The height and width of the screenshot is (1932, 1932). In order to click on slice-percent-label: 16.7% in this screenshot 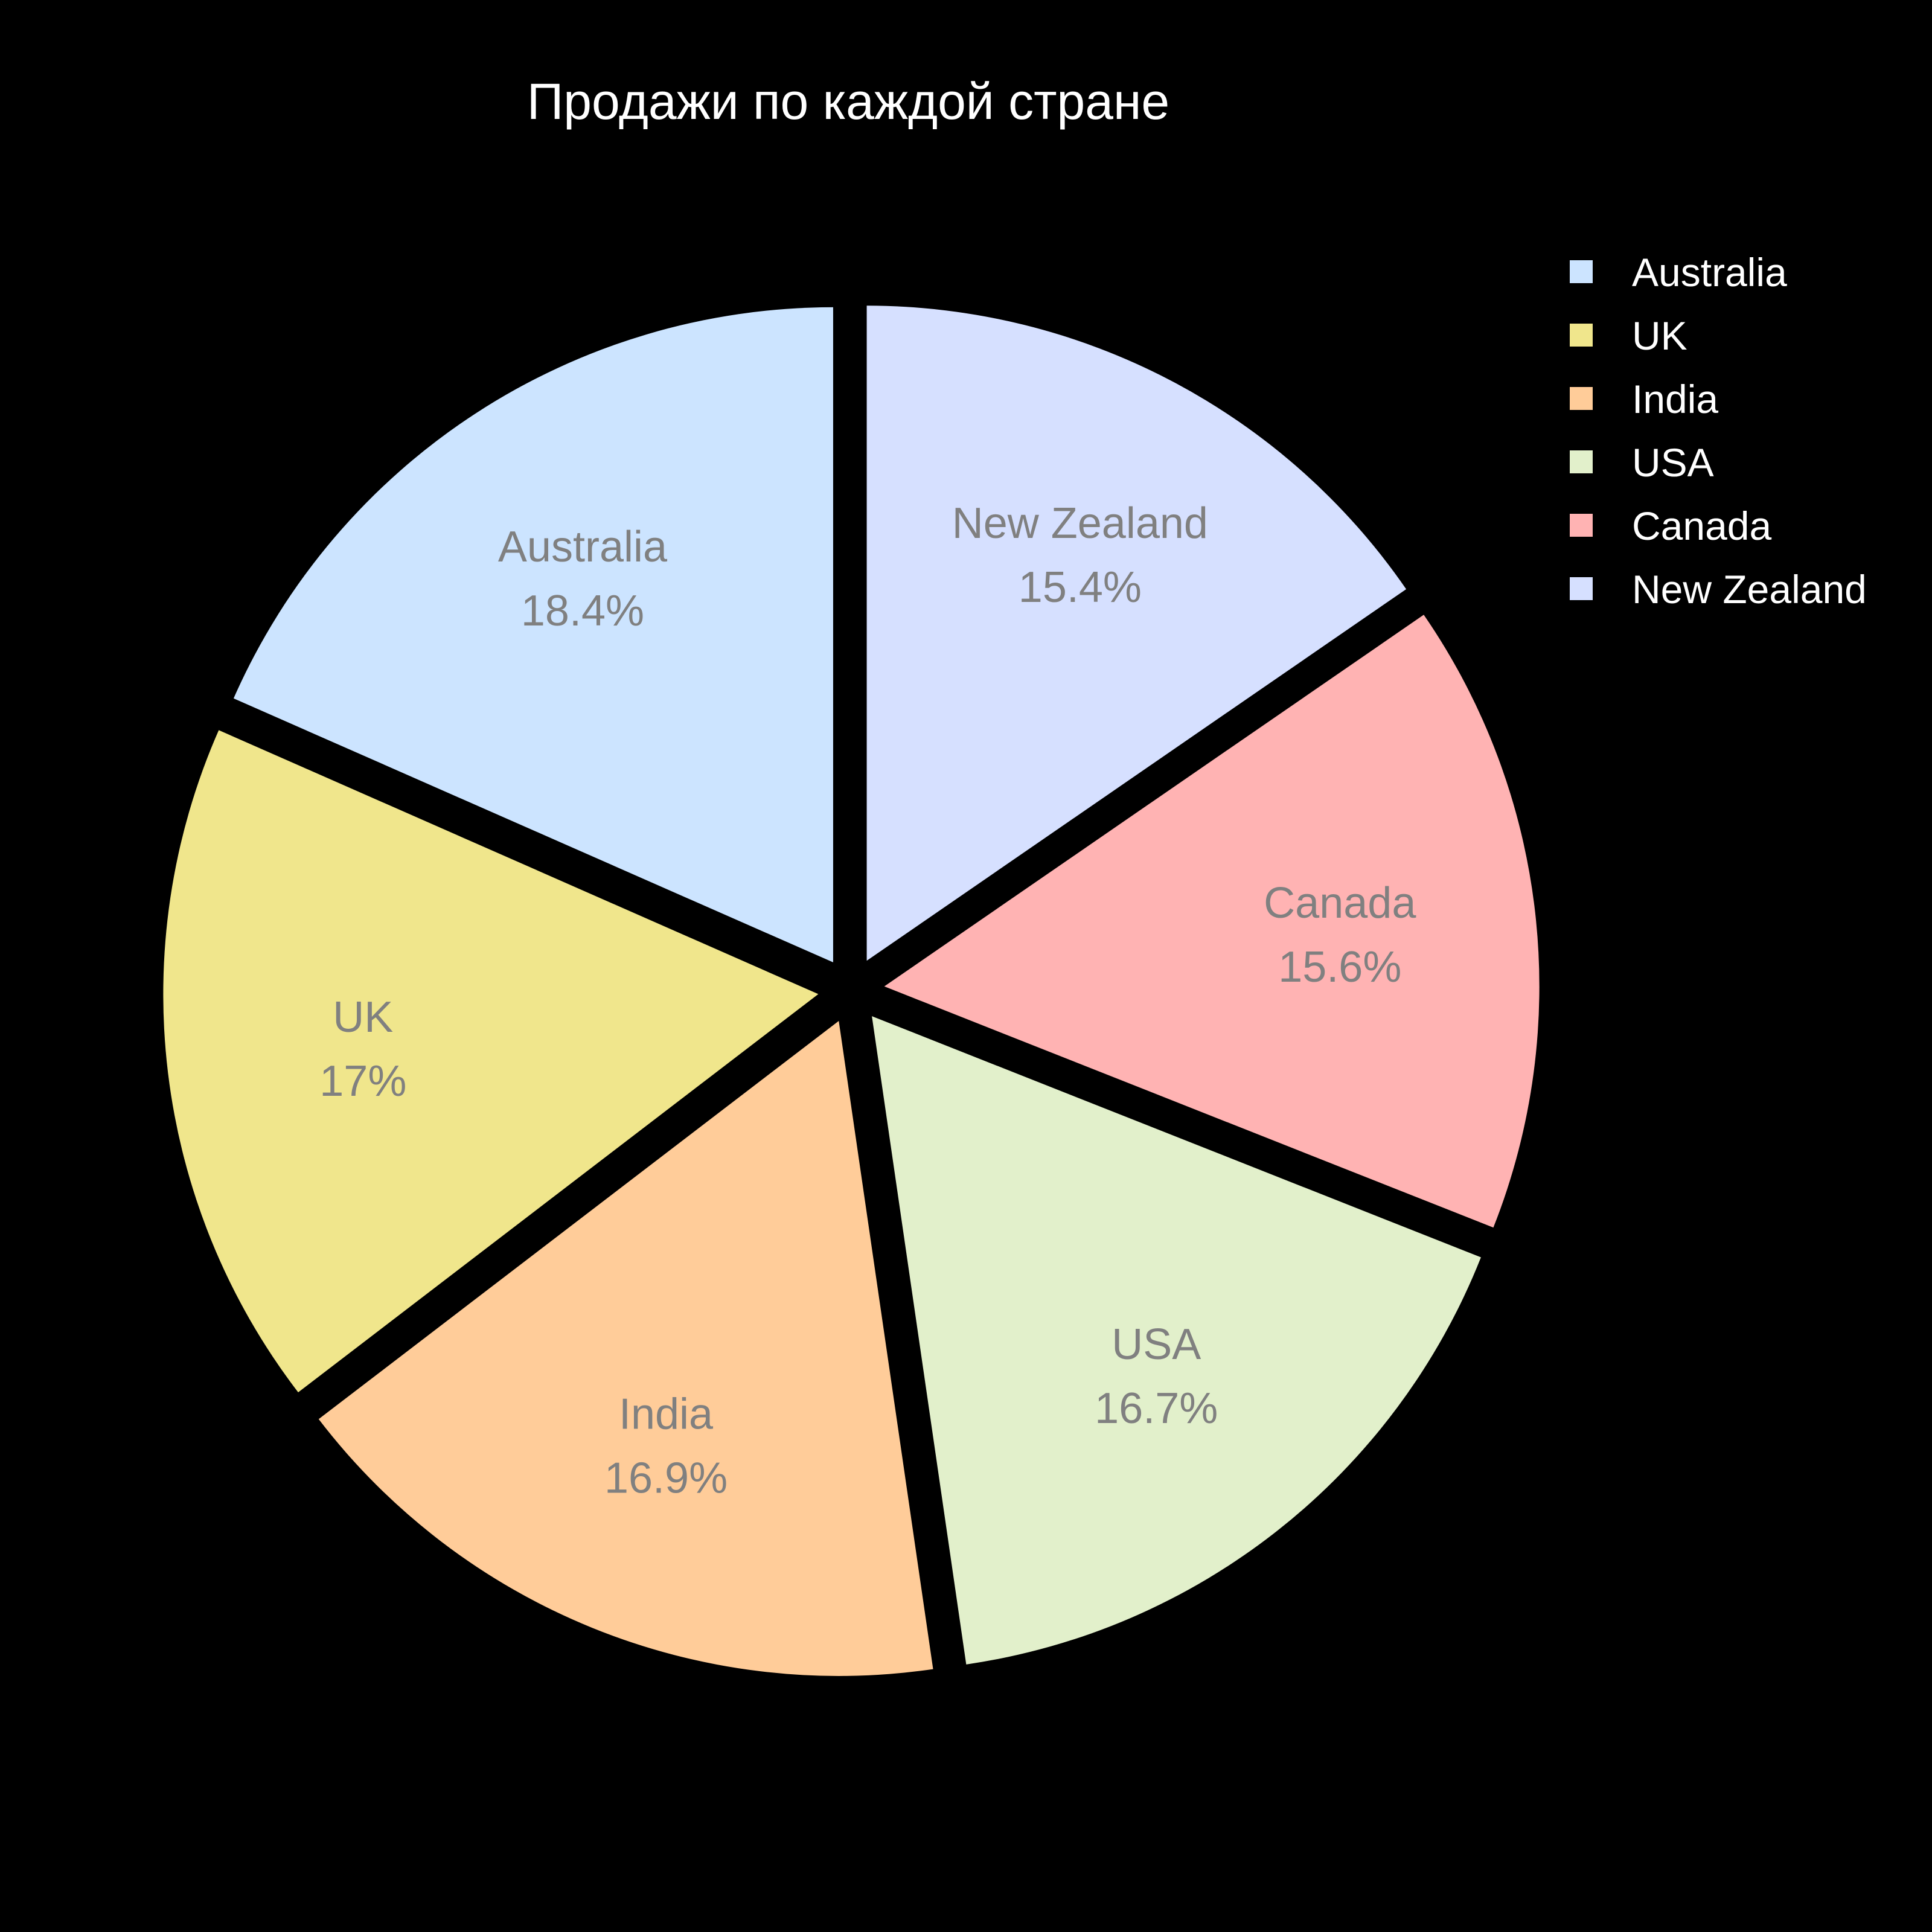, I will do `click(1156, 1409)`.